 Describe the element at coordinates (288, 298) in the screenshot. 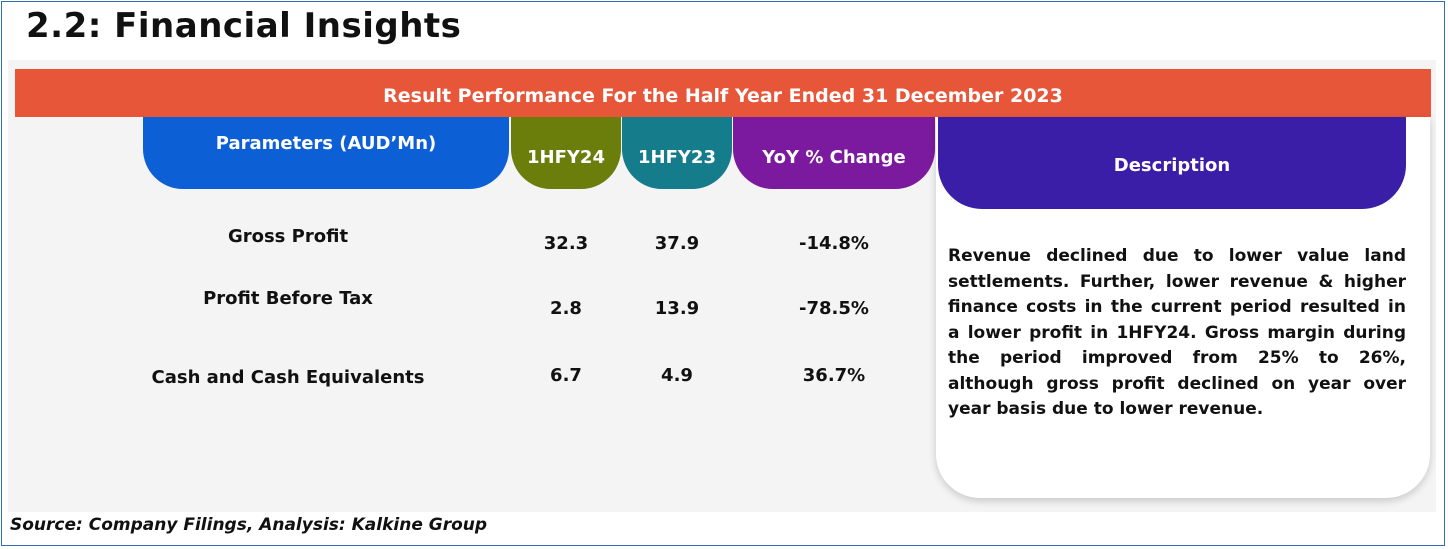

I see `row-label-profit-before-tax: Profit Before Tax` at that location.